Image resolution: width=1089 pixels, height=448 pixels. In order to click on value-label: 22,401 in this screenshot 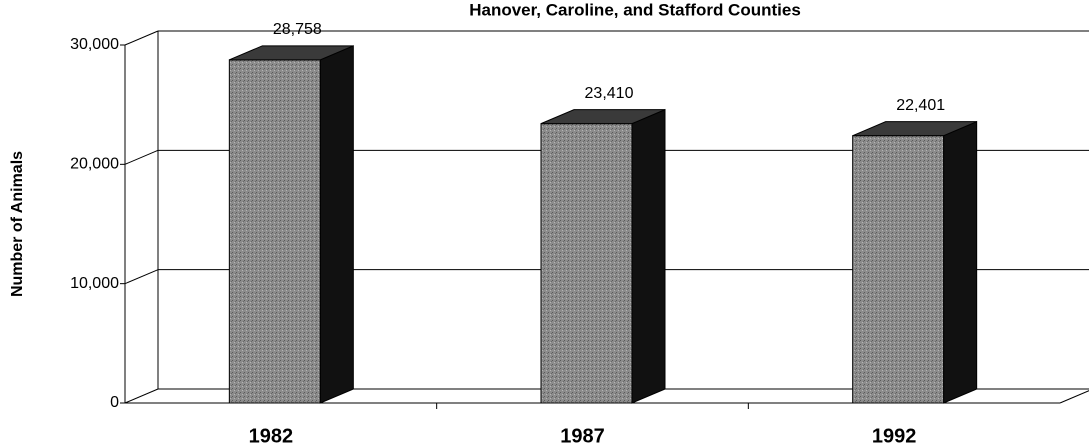, I will do `click(920, 105)`.